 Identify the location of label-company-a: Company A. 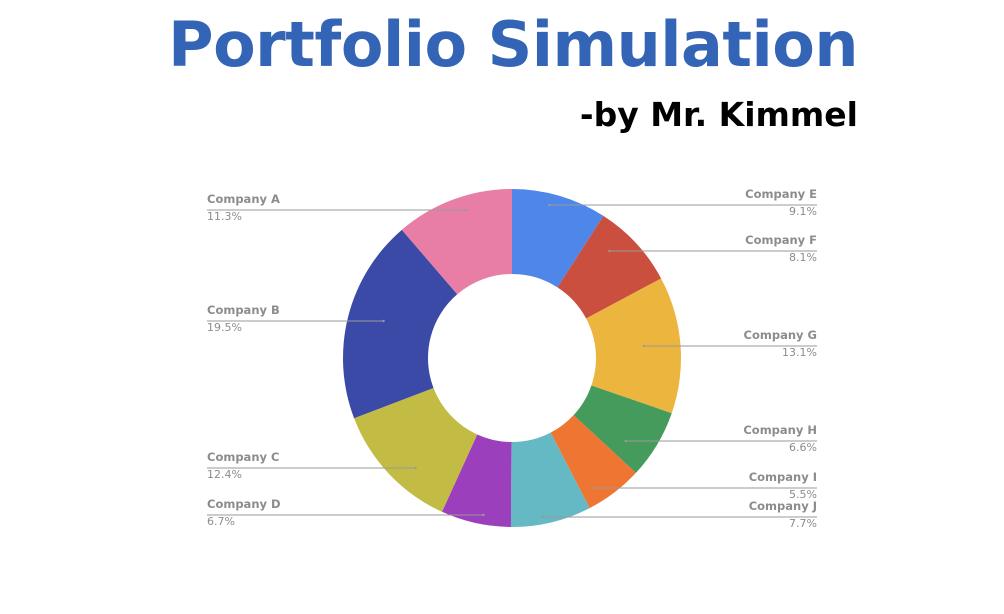
(243, 199).